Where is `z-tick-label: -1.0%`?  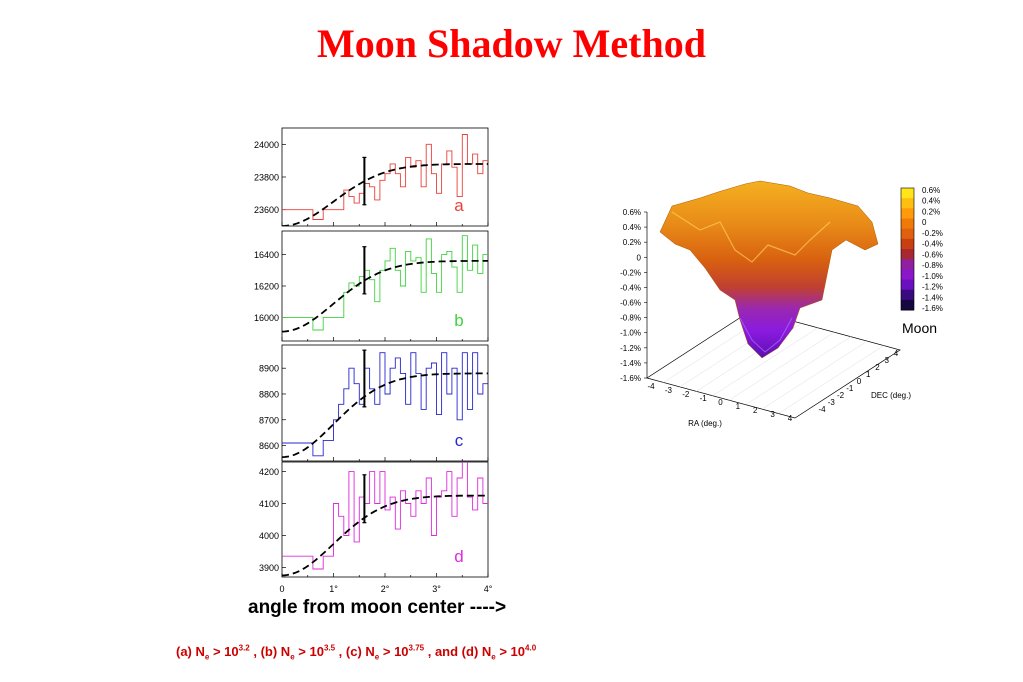
z-tick-label: -1.0% is located at coordinates (630, 333).